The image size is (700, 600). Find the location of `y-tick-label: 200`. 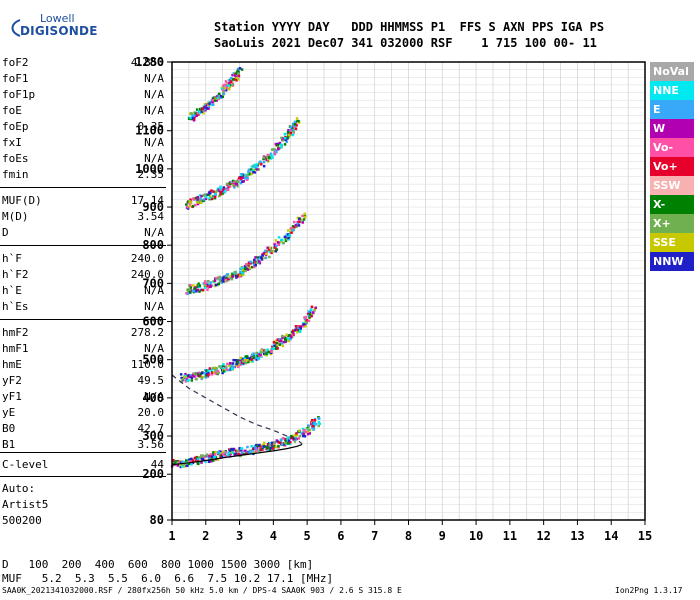

y-tick-label: 200 is located at coordinates (153, 474).